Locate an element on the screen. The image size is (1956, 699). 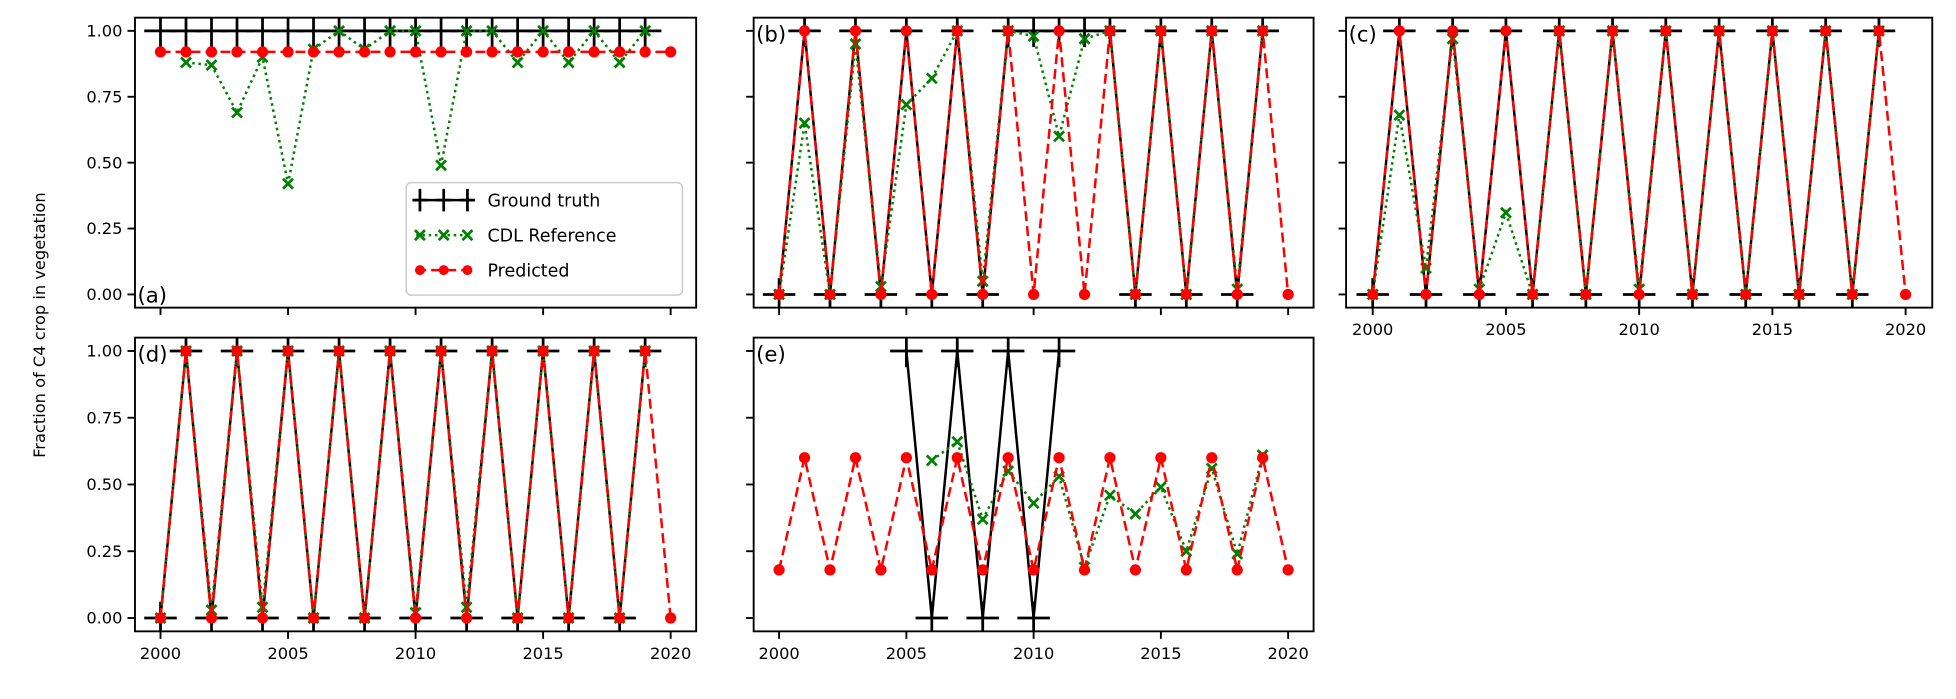
panel-e: 2000 2005 2010 2015 2020 (e) is located at coordinates (1030, 499).